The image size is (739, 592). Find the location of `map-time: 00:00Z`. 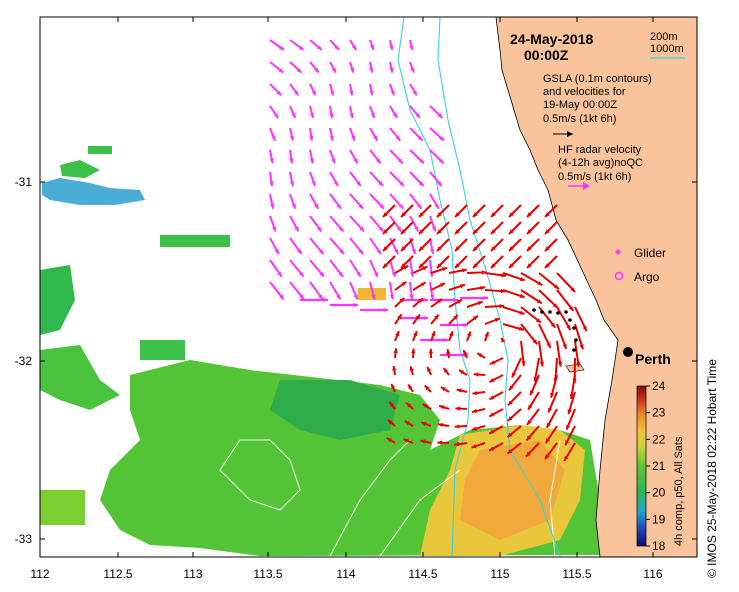

map-time: 00:00Z is located at coordinates (546, 55).